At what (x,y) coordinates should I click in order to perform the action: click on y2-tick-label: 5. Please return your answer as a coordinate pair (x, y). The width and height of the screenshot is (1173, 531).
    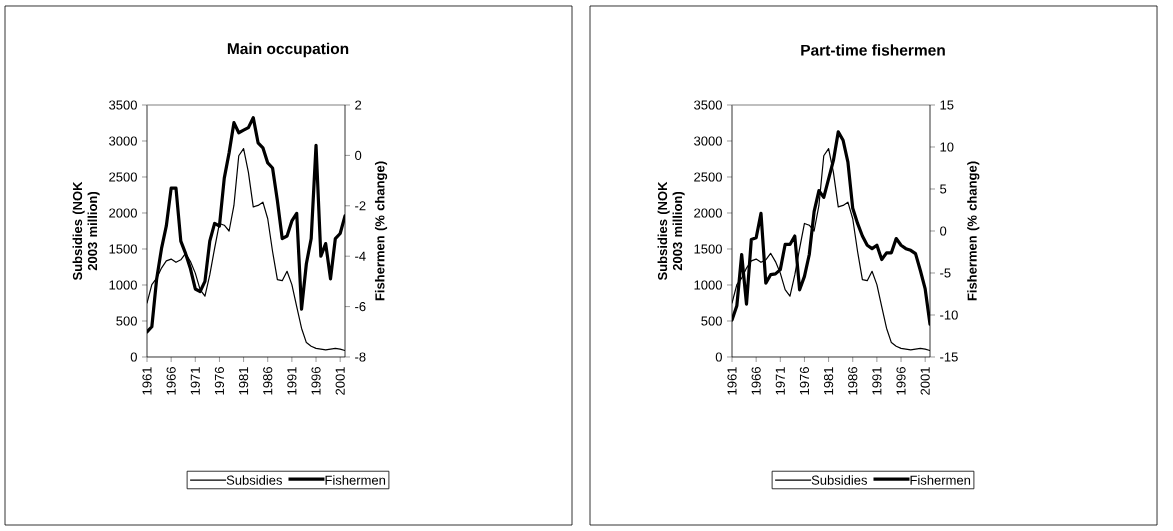
    Looking at the image, I should click on (943, 189).